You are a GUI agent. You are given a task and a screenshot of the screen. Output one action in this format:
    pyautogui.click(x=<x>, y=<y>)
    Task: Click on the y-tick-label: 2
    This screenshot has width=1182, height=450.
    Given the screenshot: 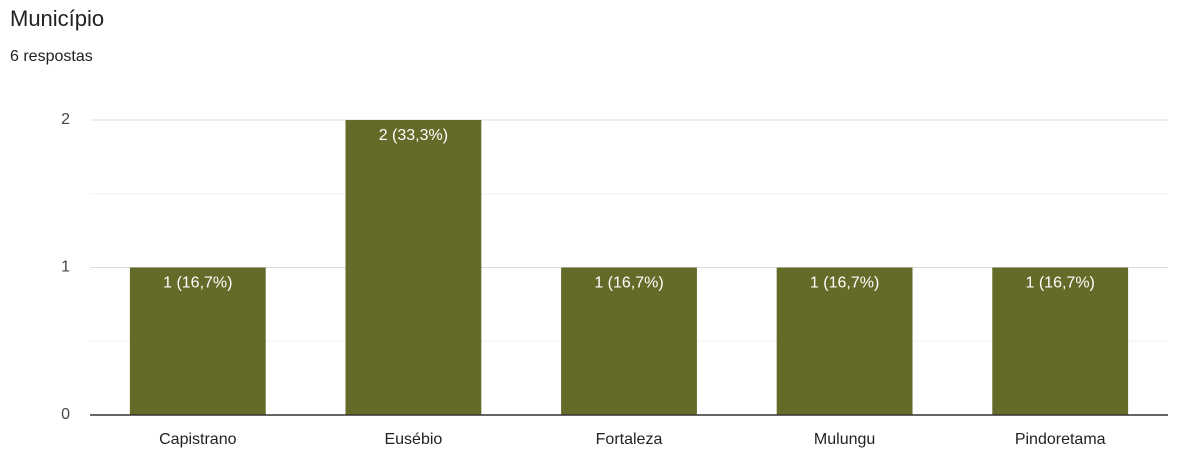 What is the action you would take?
    pyautogui.click(x=65, y=119)
    